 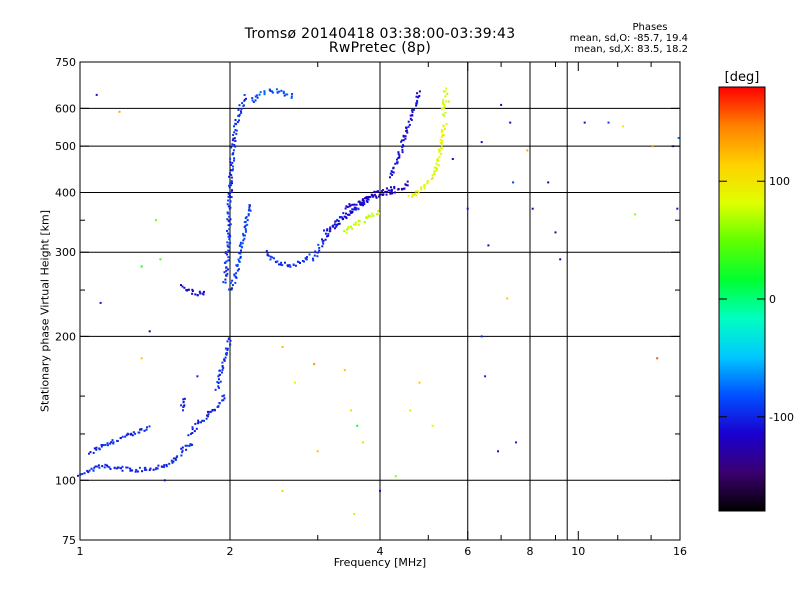 I want to click on y-tick-label: 500, so click(x=65, y=146).